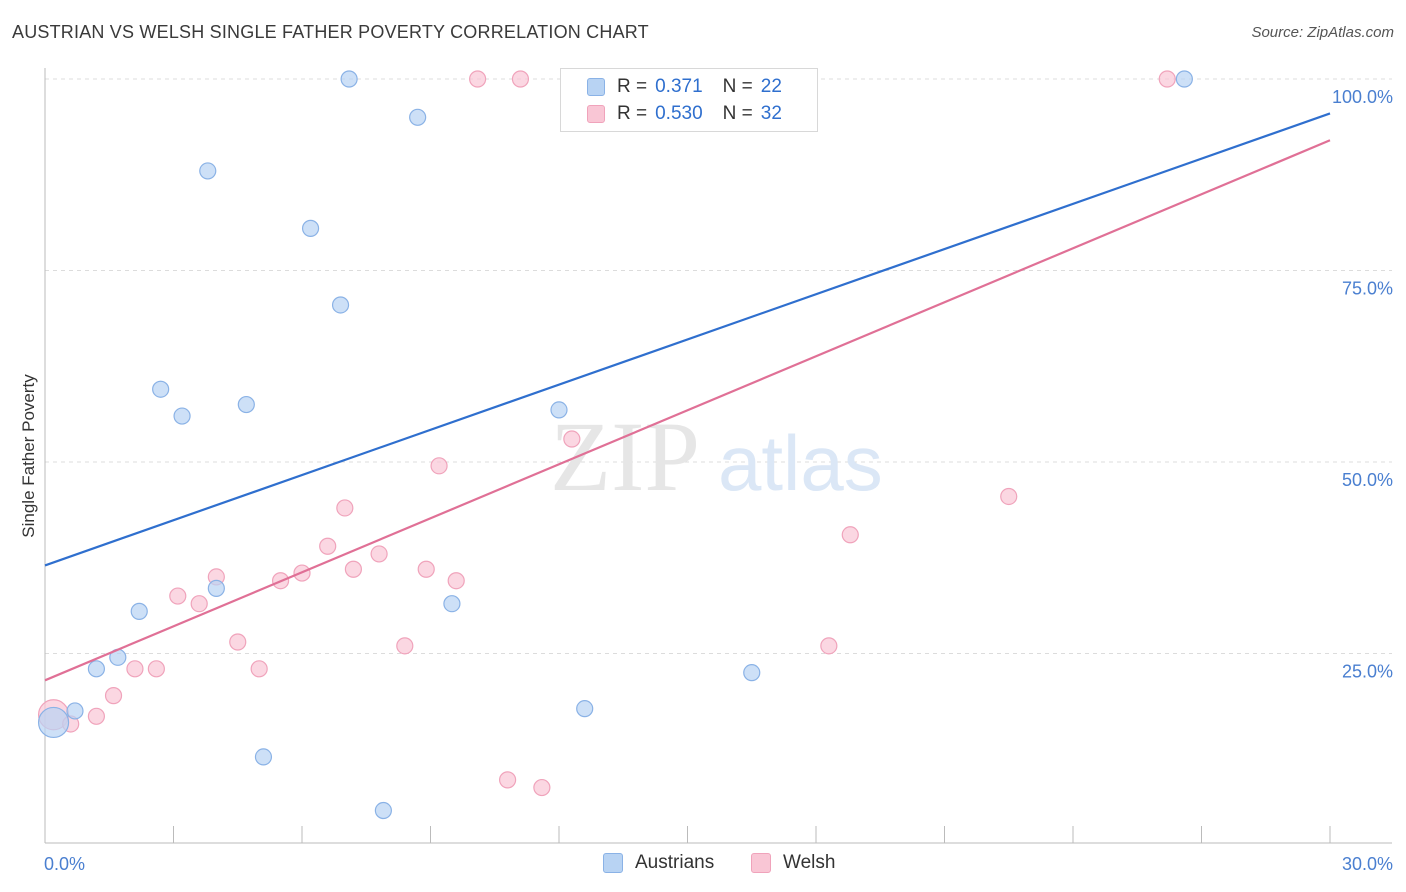 The height and width of the screenshot is (892, 1406). I want to click on y-tick-labels: 25.0% 50.0% 75.0% 100.0%, so click(1362, 384).